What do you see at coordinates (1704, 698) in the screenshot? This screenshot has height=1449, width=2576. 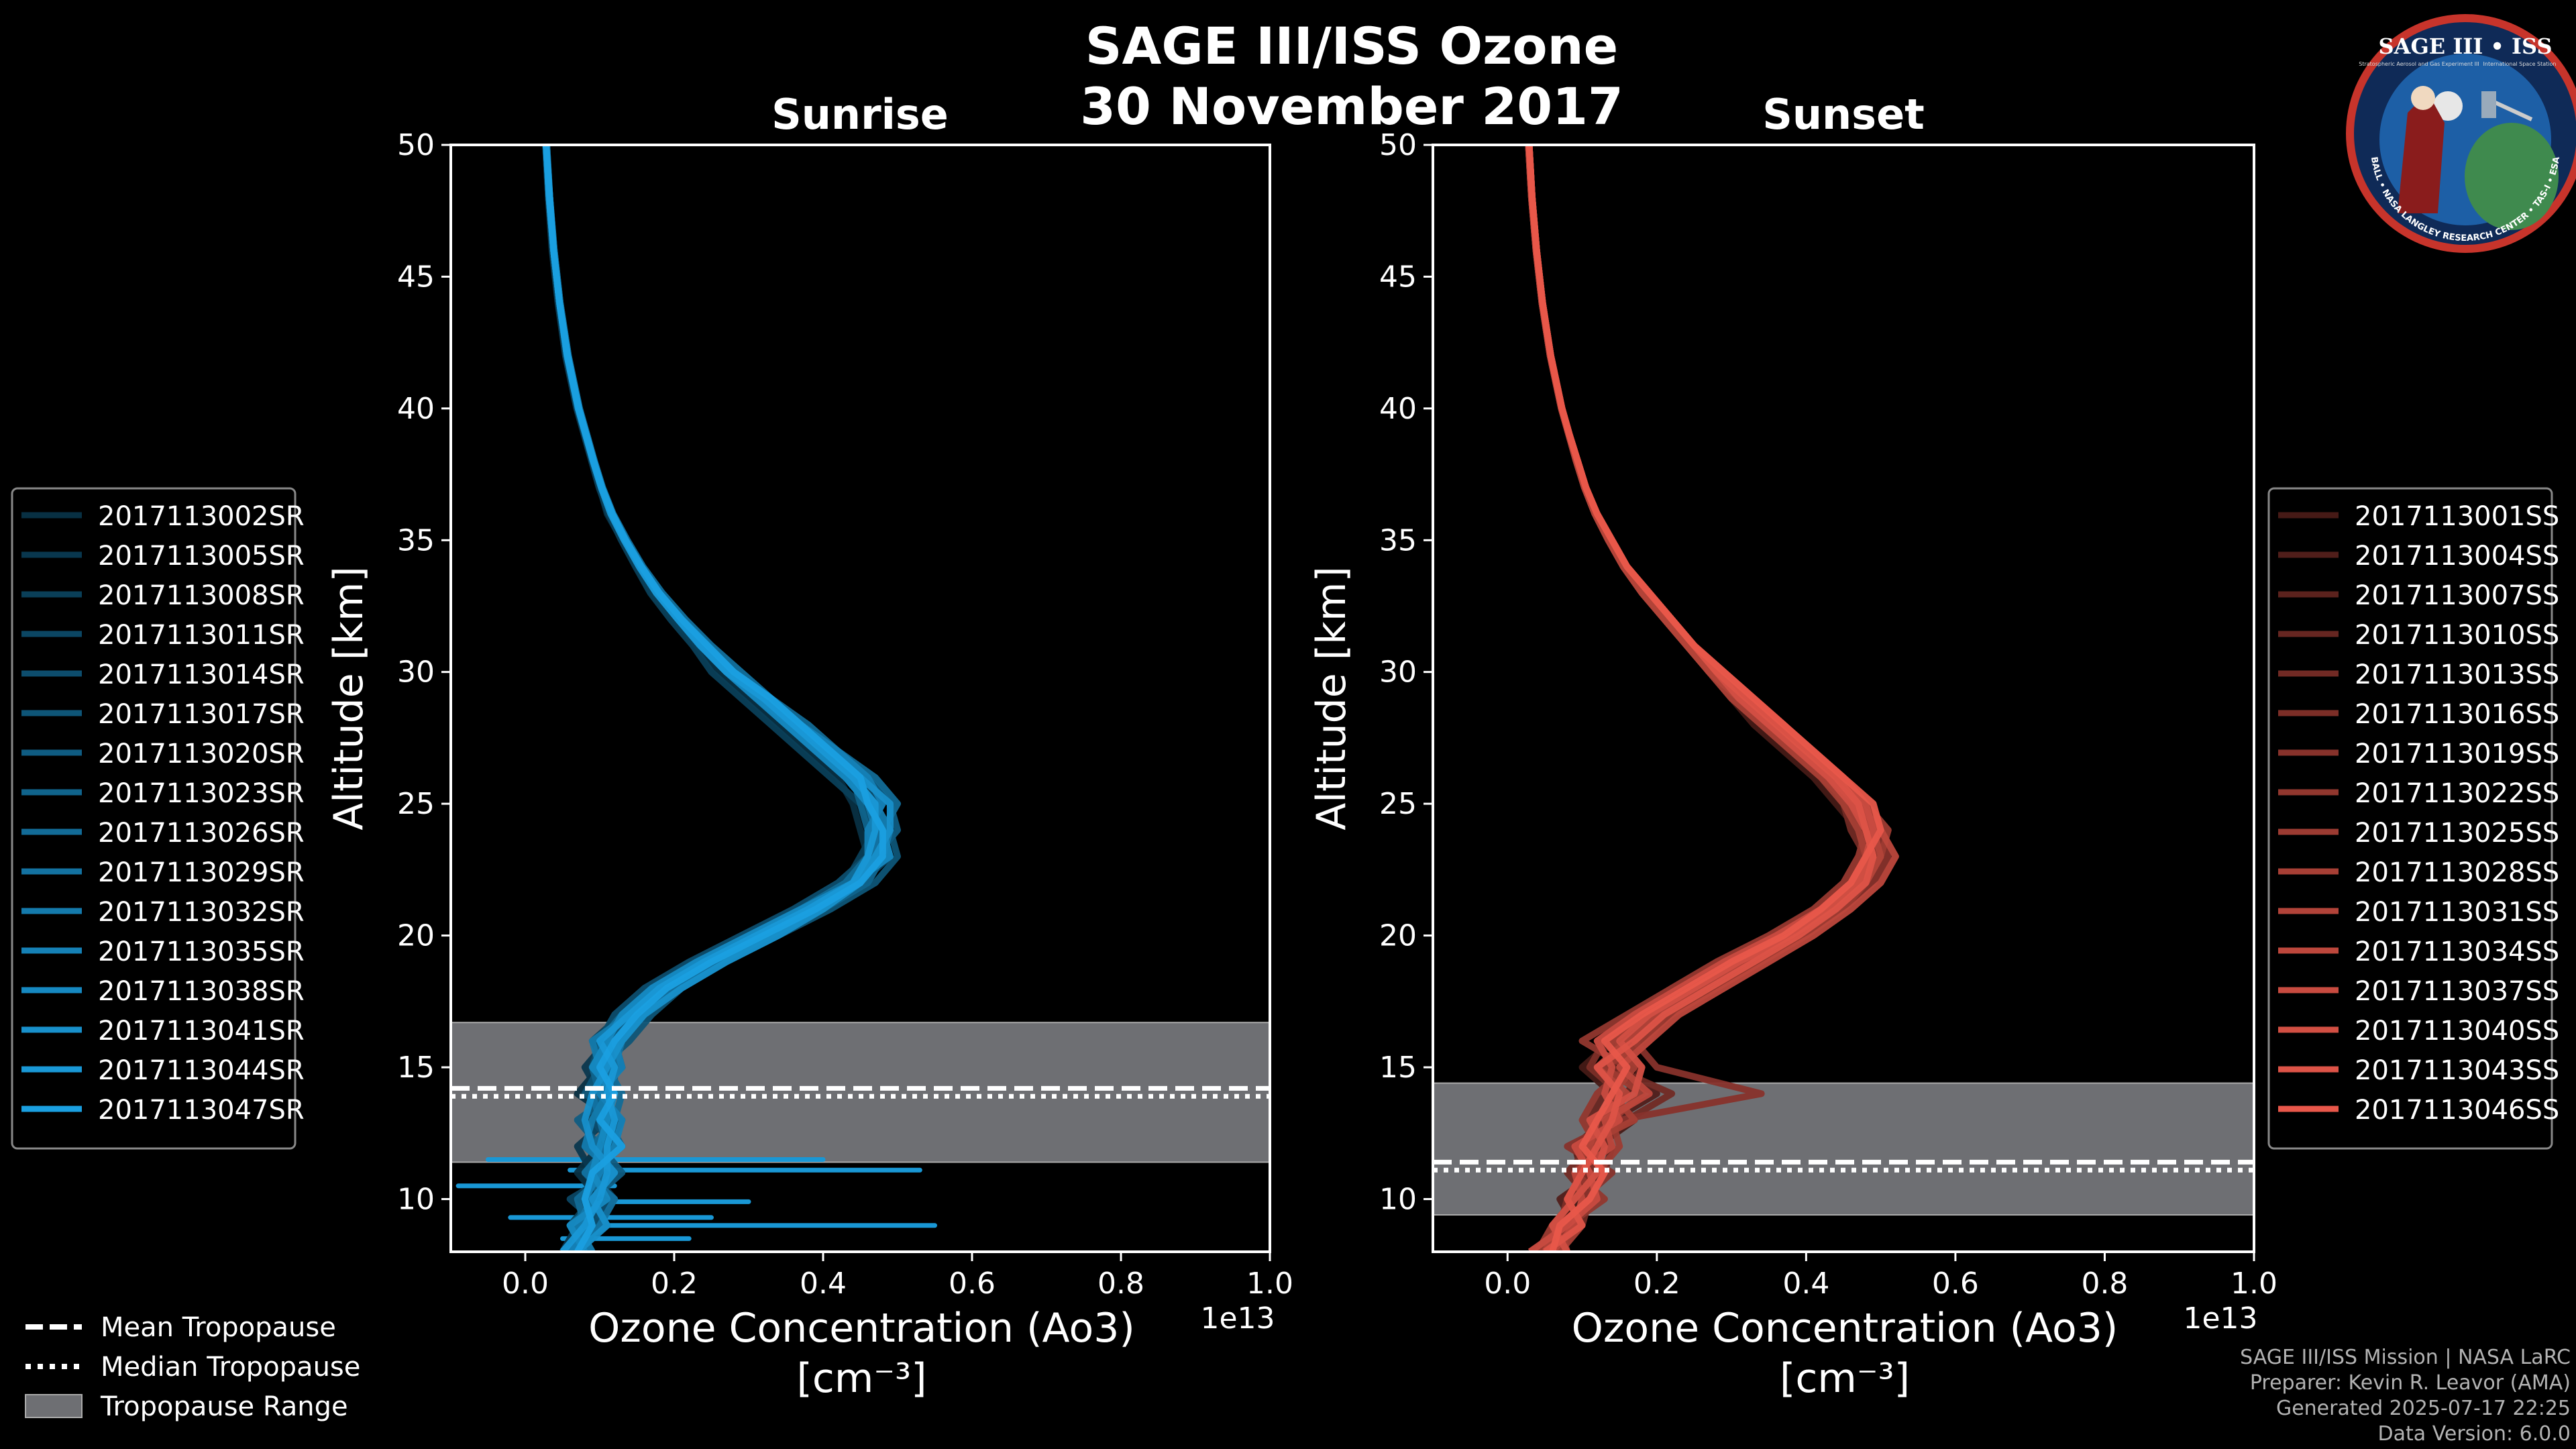 I see `profile-line-2017113046SS` at bounding box center [1704, 698].